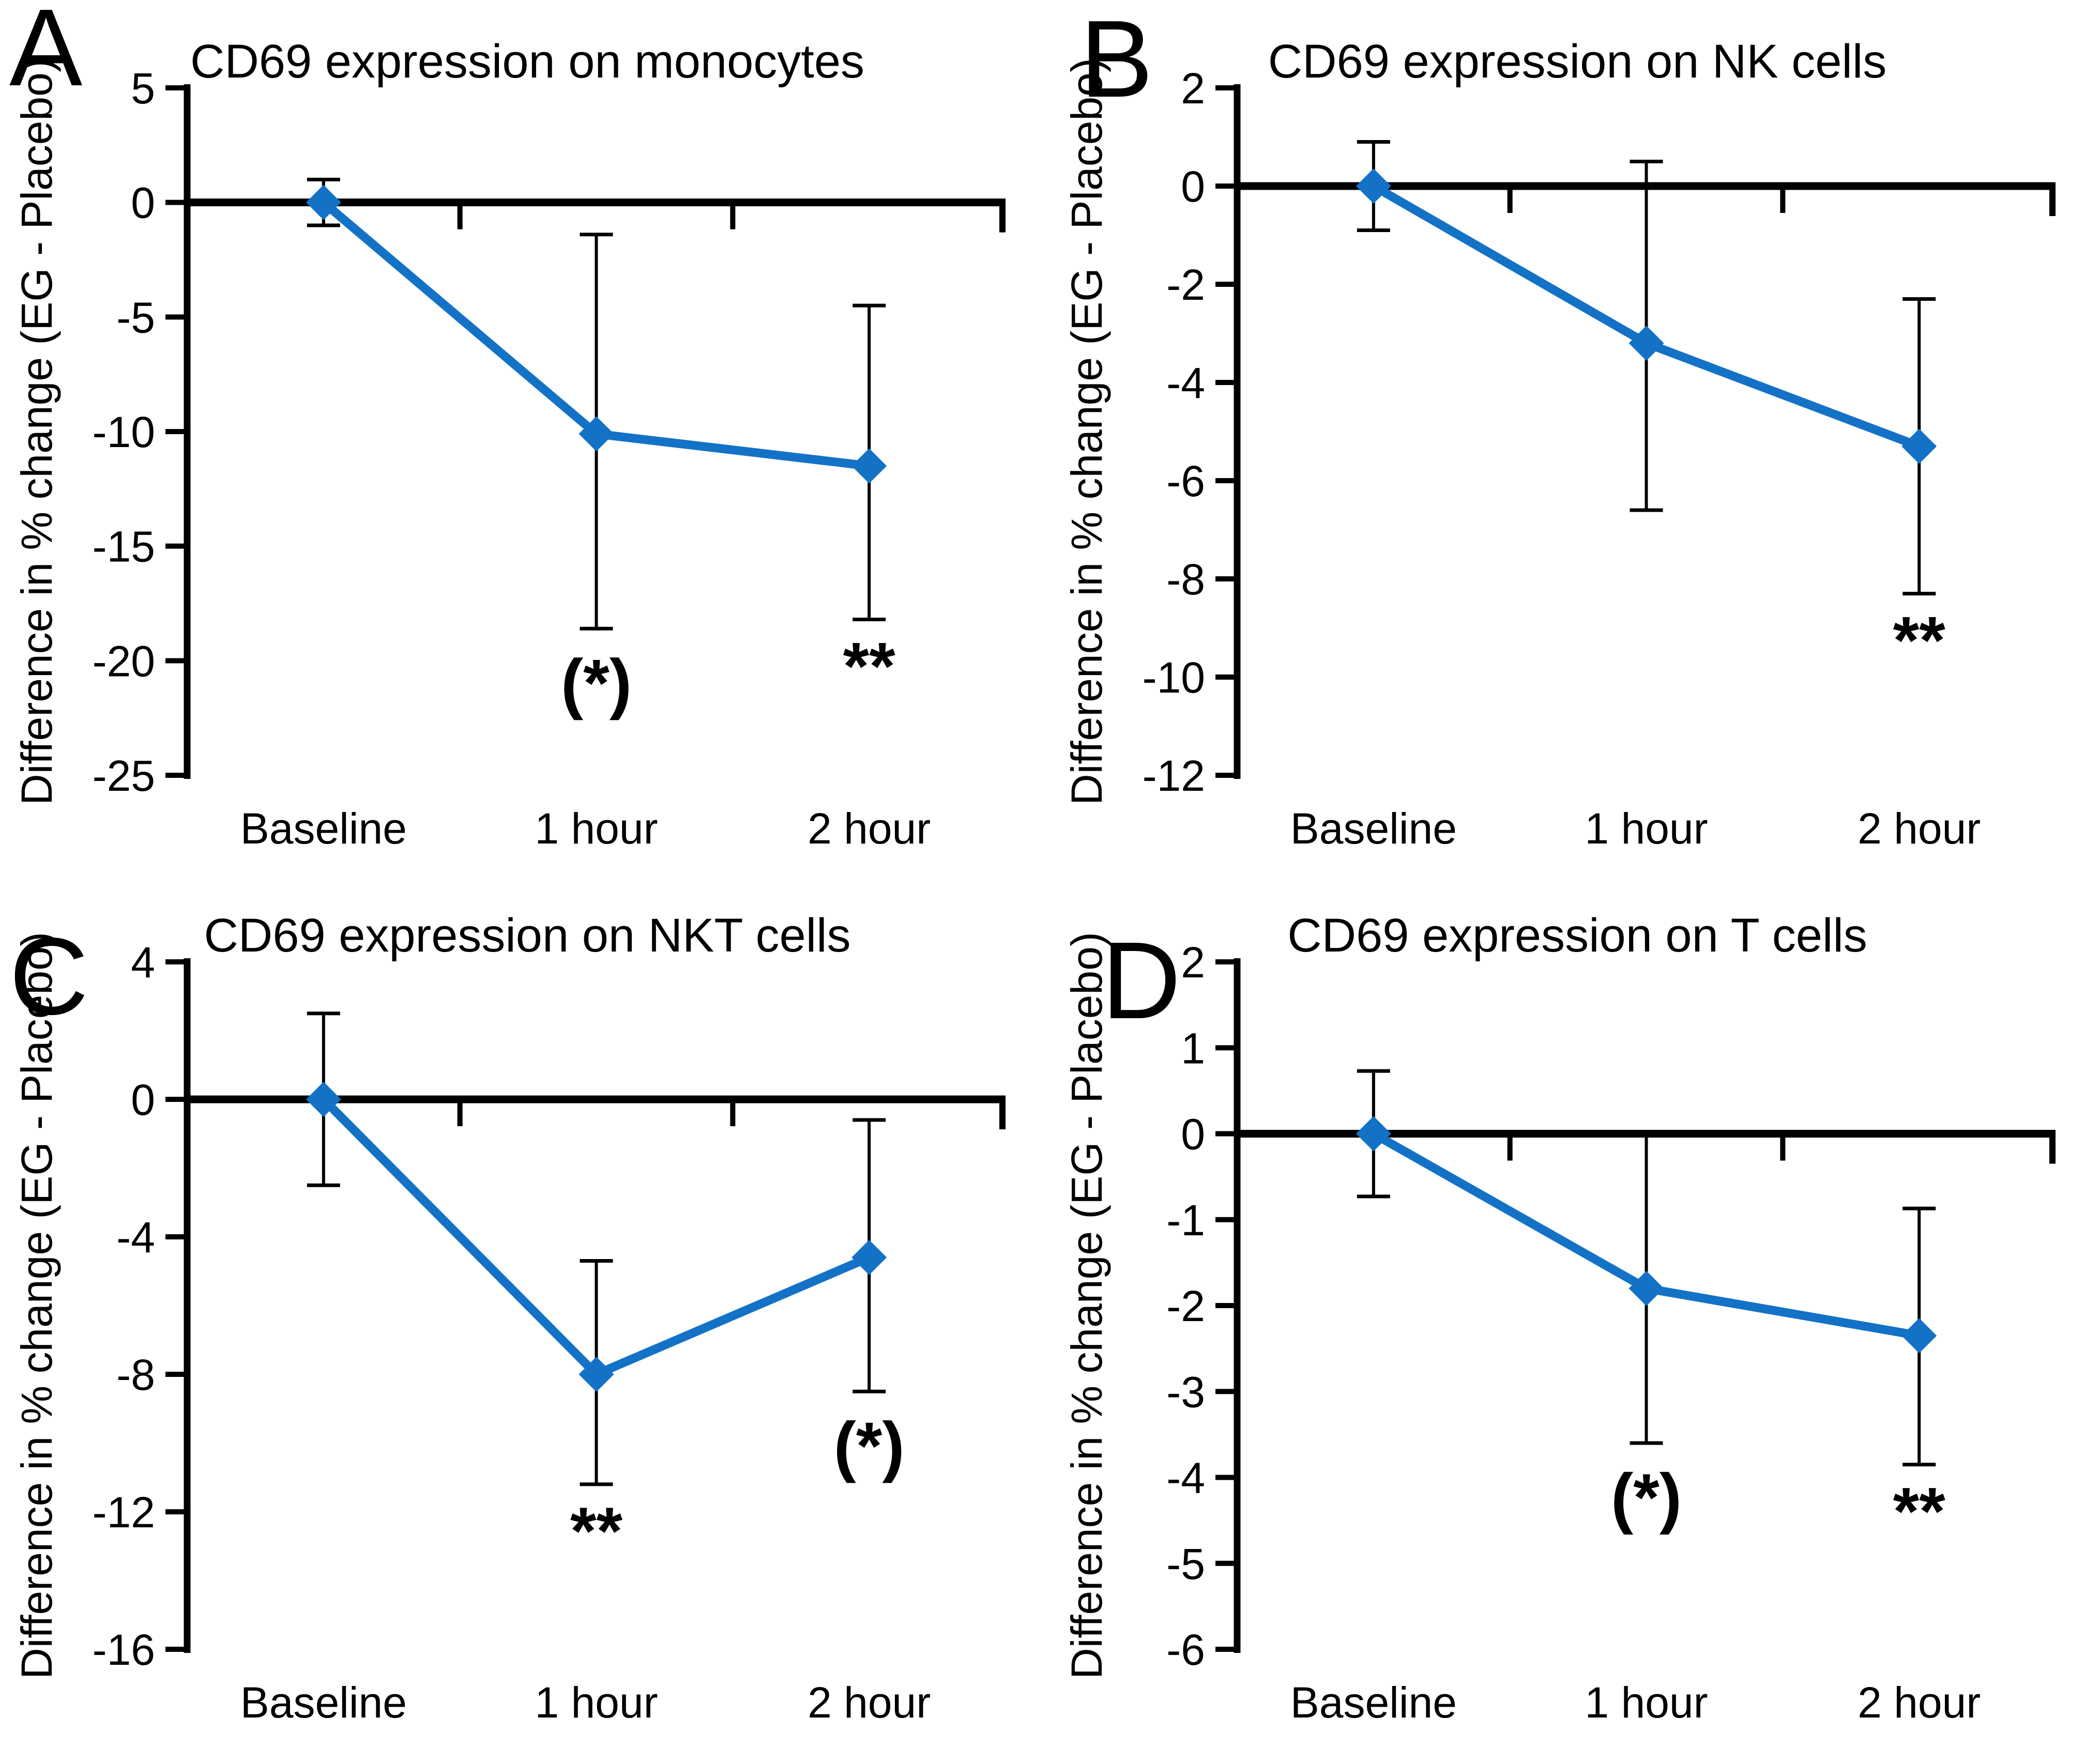  Describe the element at coordinates (124, 661) in the screenshot. I see `y-tick-label: -20` at that location.